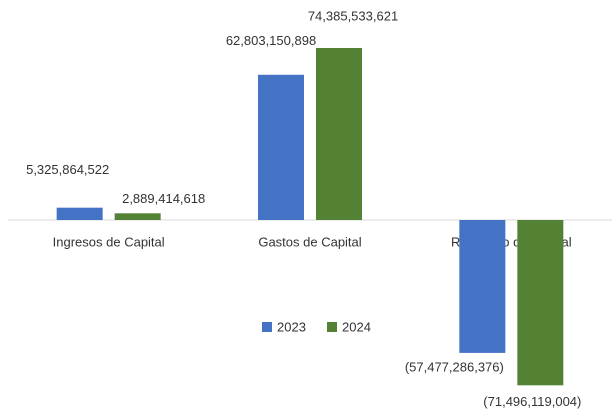 This screenshot has height=413, width=615. I want to click on data-label: 5,325,864,522, so click(67, 169).